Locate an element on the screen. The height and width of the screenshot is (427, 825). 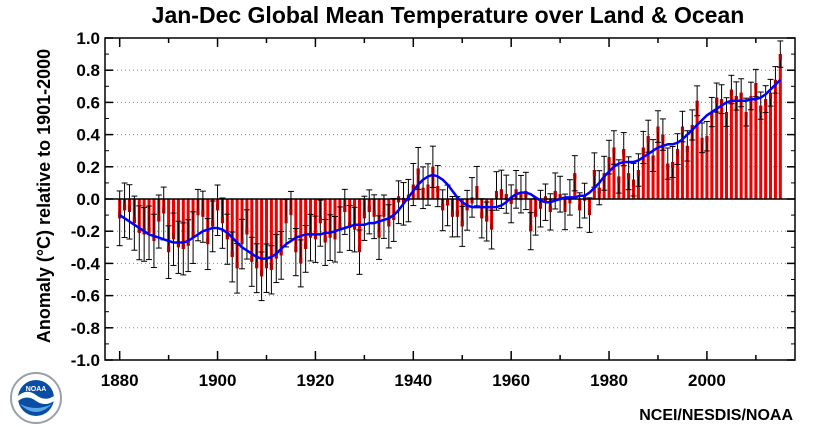
x-tick-label: 1980 is located at coordinates (609, 380).